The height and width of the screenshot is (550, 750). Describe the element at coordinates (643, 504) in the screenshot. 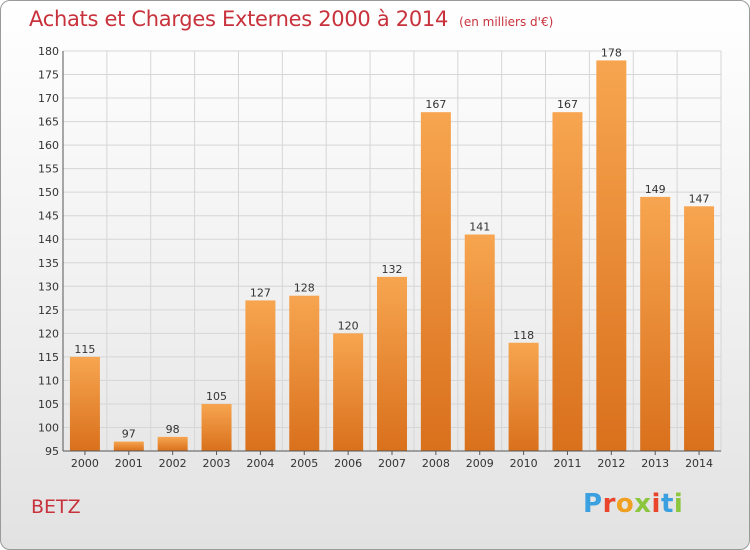

I see `logo-letter: x` at that location.